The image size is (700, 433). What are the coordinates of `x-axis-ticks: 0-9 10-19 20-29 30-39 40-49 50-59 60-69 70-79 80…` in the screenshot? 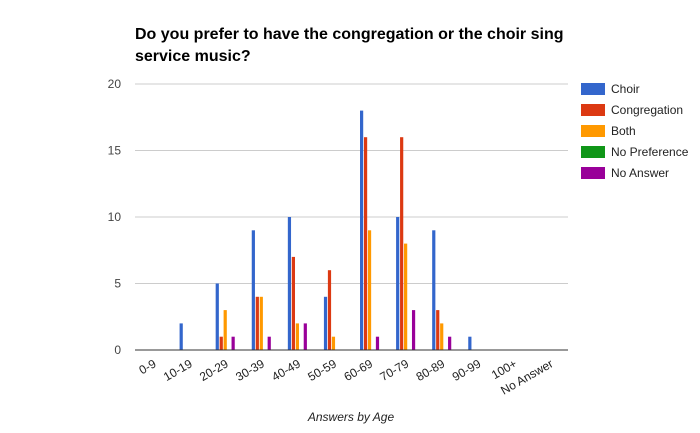 It's located at (346, 376).